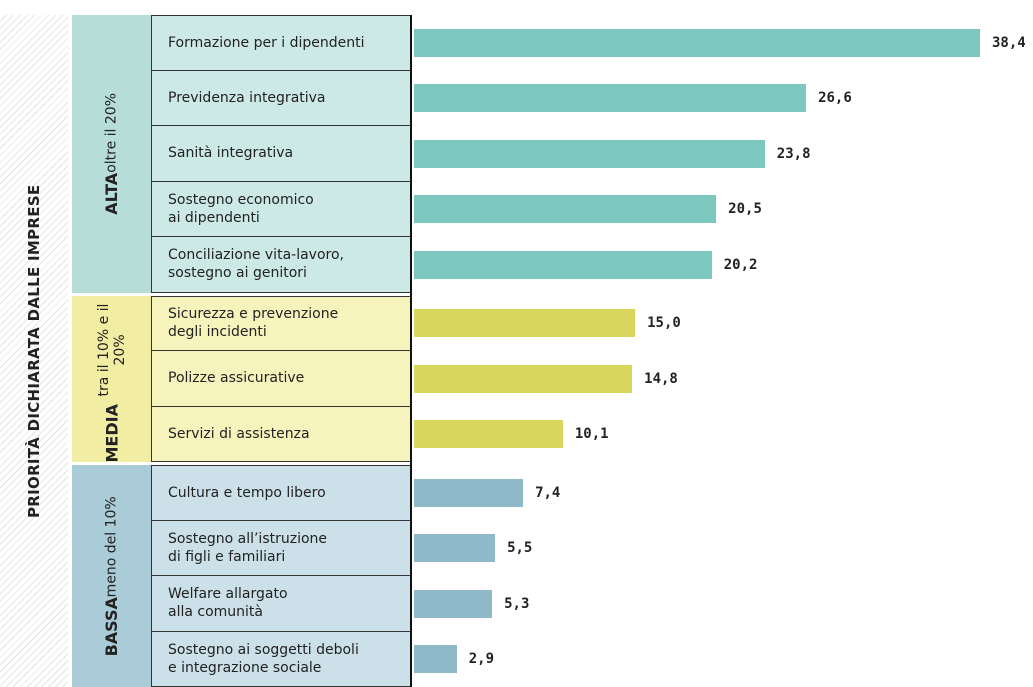 Image resolution: width=1033 pixels, height=687 pixels. I want to click on group-note: oltre il 20%, so click(111, 132).